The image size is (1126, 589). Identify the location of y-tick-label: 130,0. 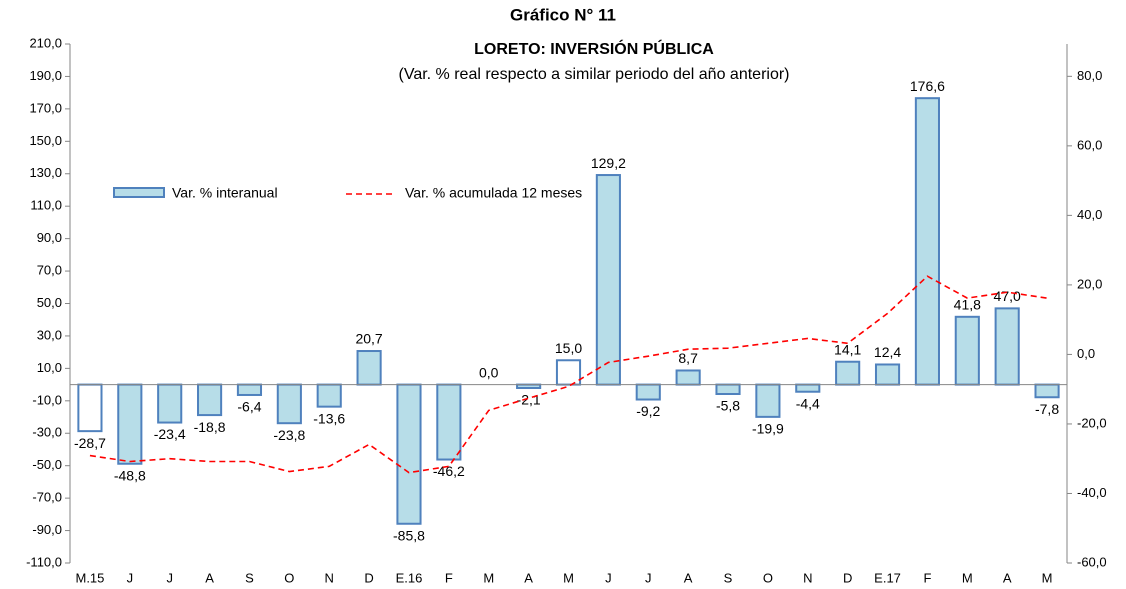
(45, 172).